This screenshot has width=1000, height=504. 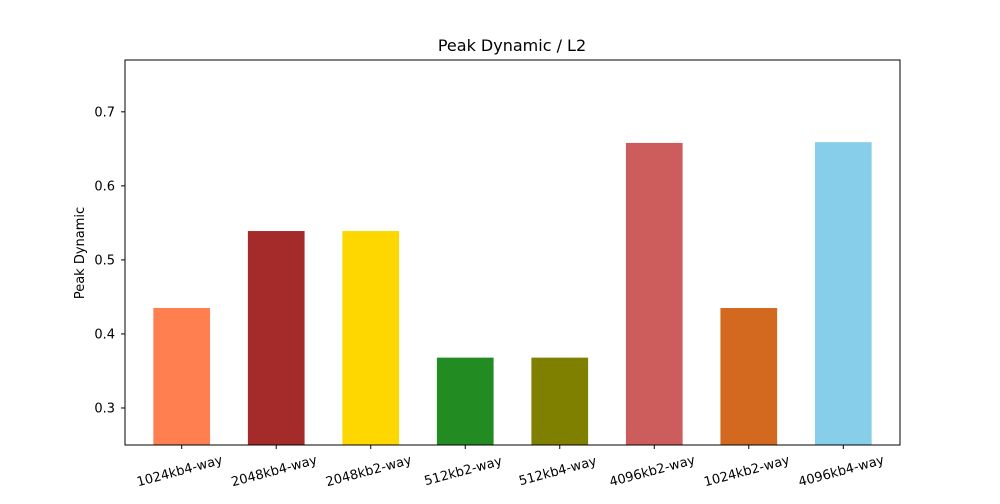 What do you see at coordinates (104, 408) in the screenshot?
I see `y-tick-label: 0.3` at bounding box center [104, 408].